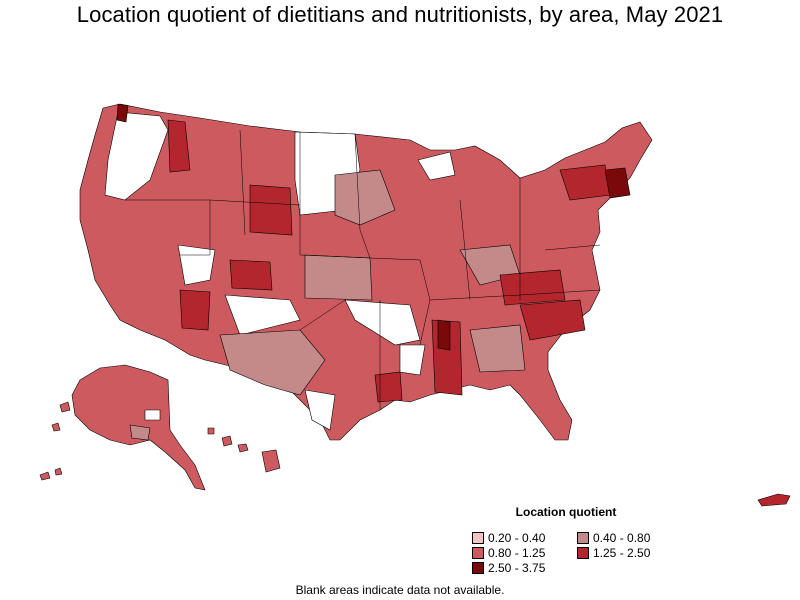 Image resolution: width=800 pixels, height=600 pixels. Describe the element at coordinates (622, 538) in the screenshot. I see `legend-label: 0.40 - 0.80` at that location.